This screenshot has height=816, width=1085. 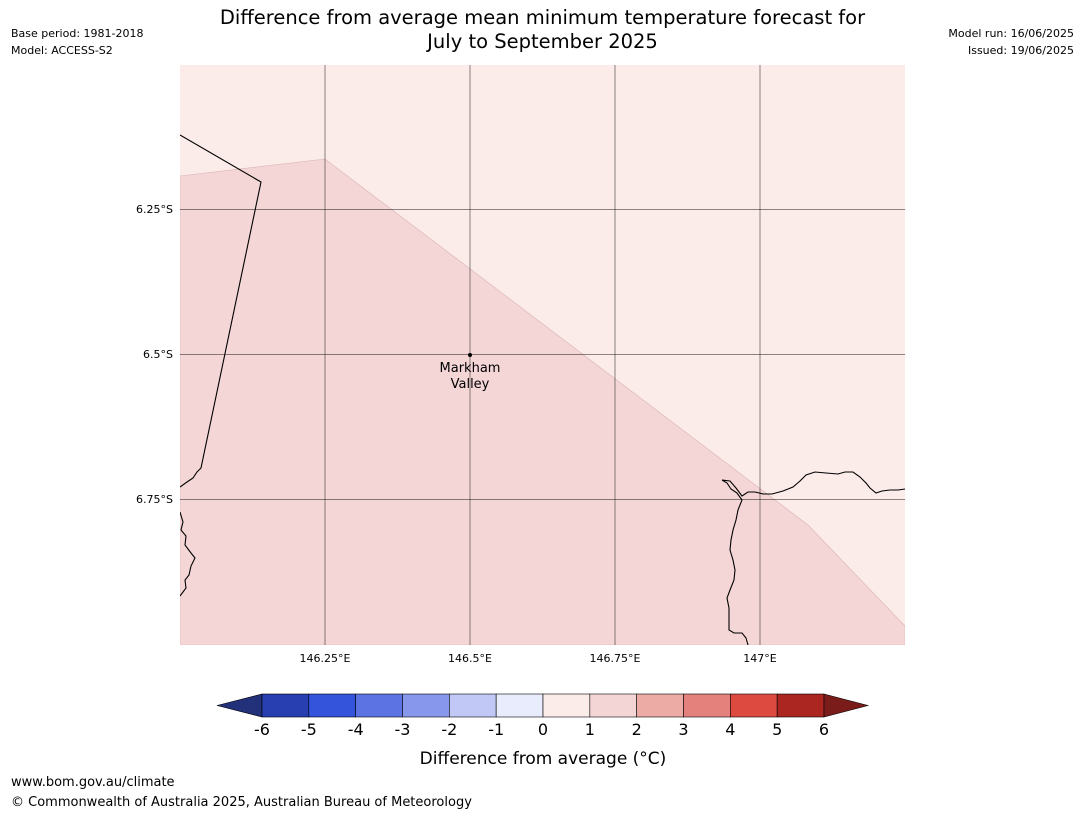 What do you see at coordinates (813, 558) in the screenshot?
I see `huon-gulf-coastline` at bounding box center [813, 558].